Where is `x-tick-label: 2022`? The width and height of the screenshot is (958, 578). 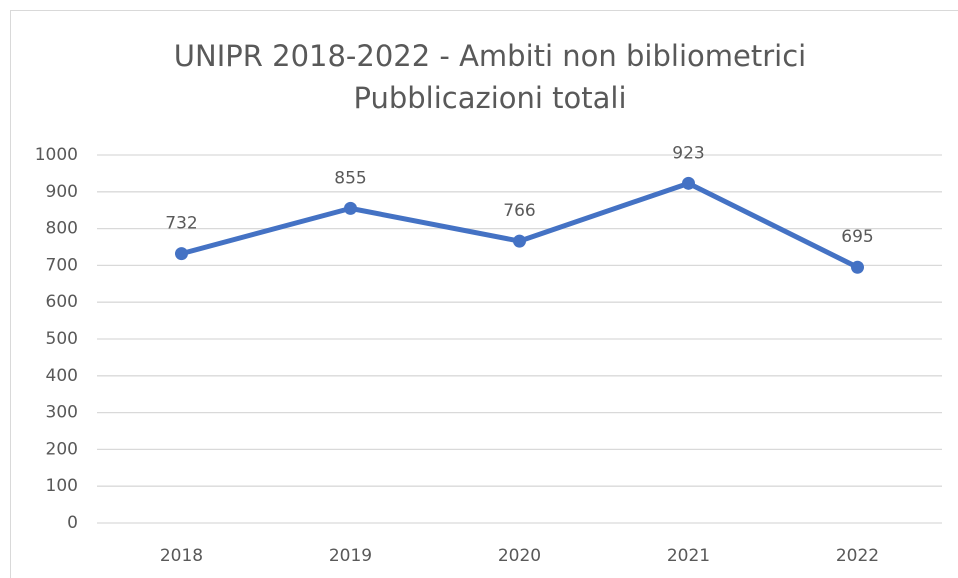 x-tick-label: 2022 is located at coordinates (857, 556).